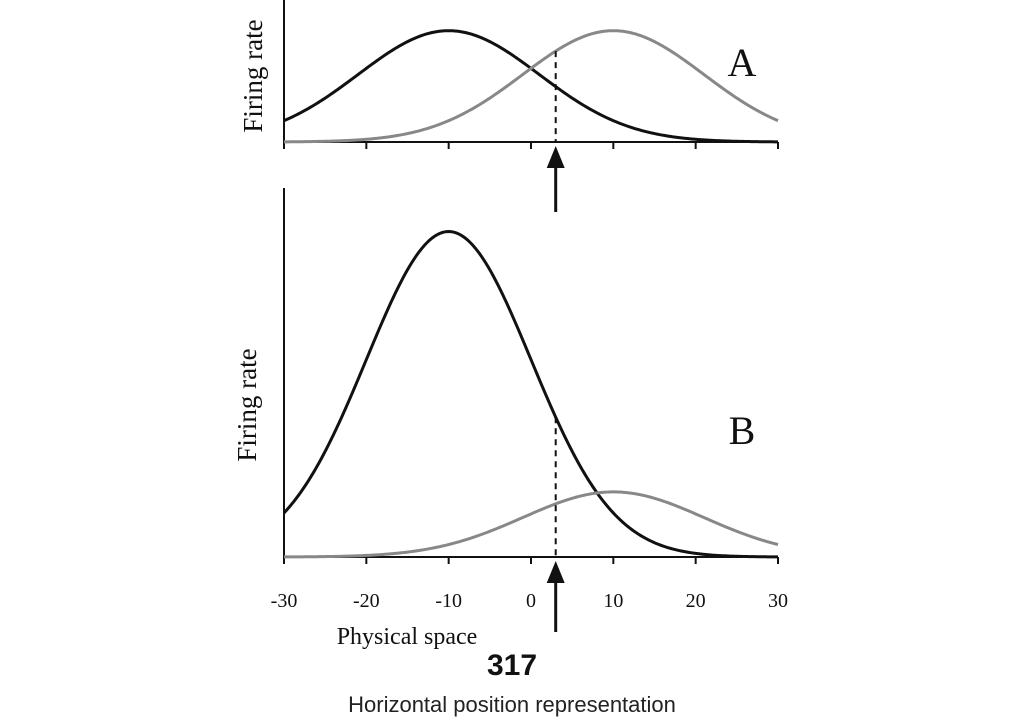 Image resolution: width=1024 pixels, height=723 pixels. Describe the element at coordinates (778, 601) in the screenshot. I see `x-tick-label: 30` at that location.